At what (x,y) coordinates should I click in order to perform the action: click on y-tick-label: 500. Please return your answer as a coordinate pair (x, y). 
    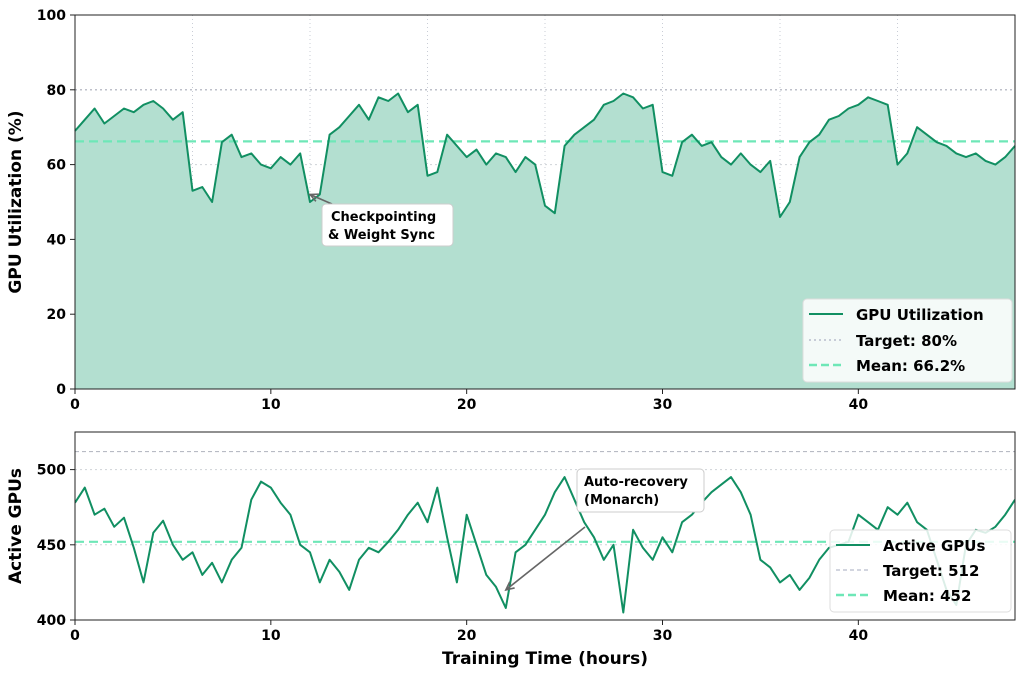
    Looking at the image, I should click on (51, 471).